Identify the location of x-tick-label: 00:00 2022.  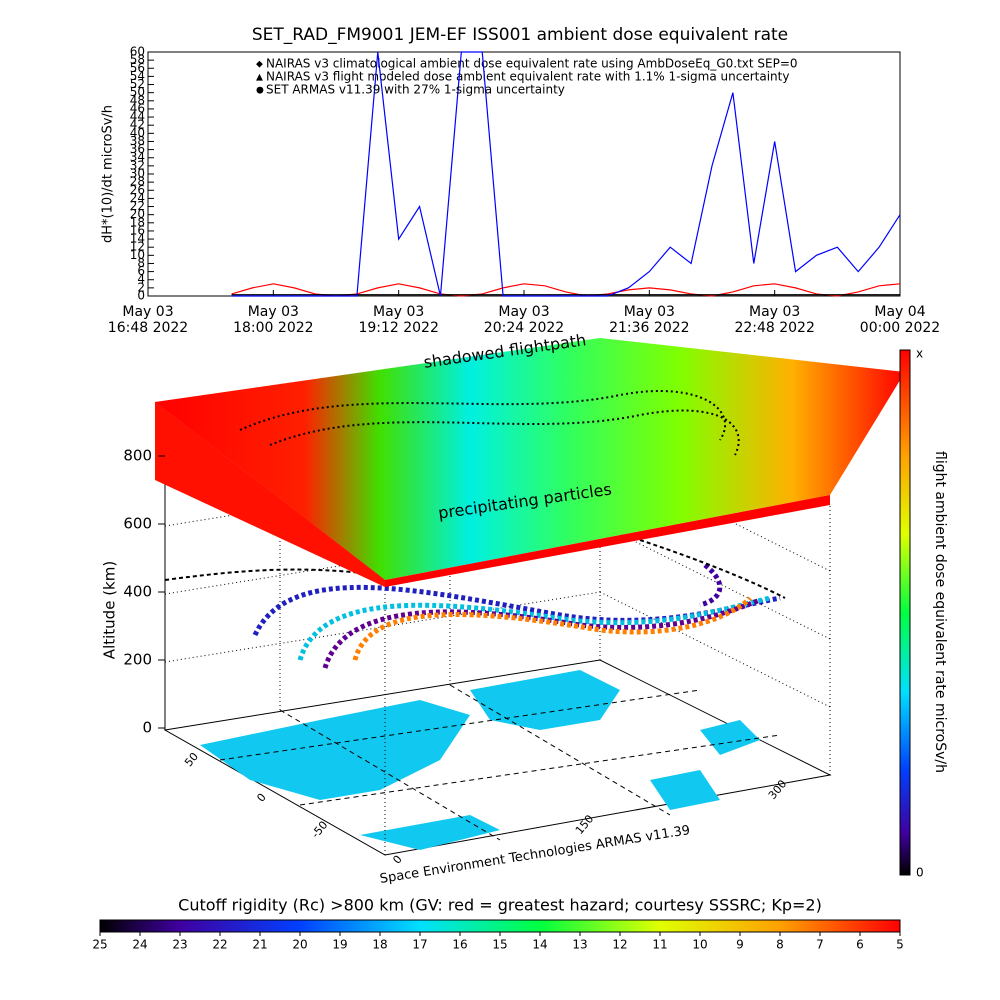
(900, 328).